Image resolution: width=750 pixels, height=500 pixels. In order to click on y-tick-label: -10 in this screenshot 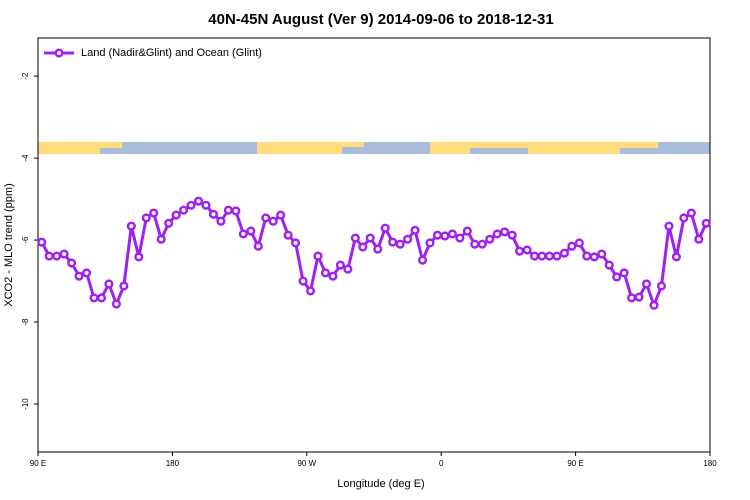, I will do `click(25, 404)`.